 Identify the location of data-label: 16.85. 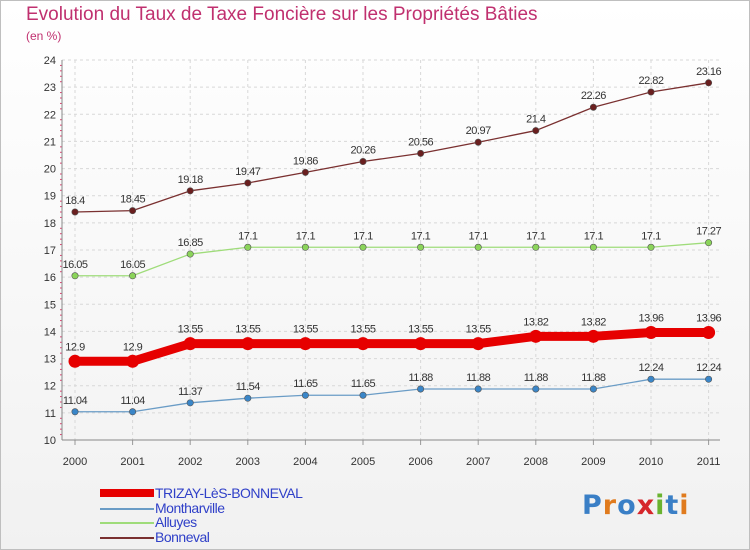
(190, 243).